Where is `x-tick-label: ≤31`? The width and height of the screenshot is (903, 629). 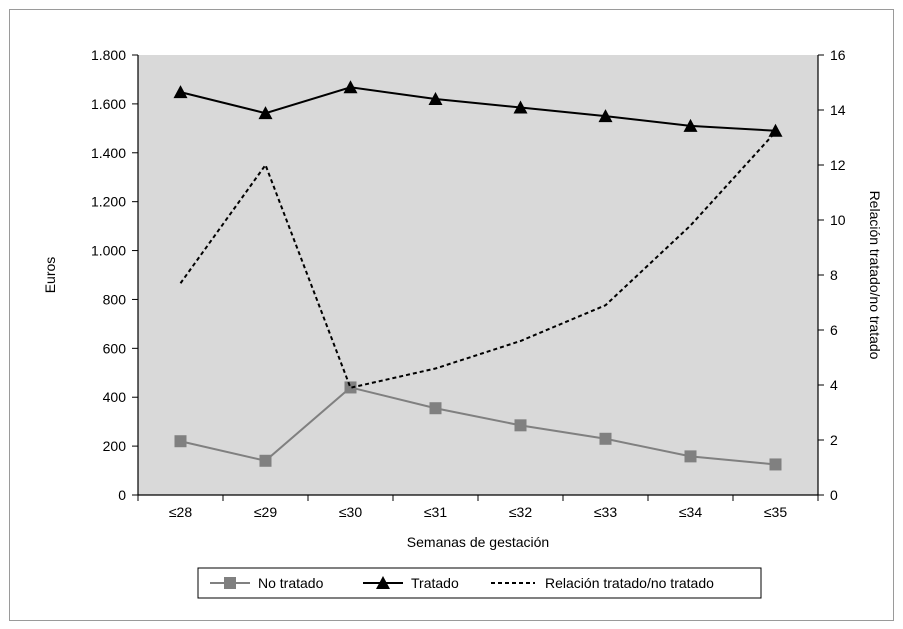 x-tick-label: ≤31 is located at coordinates (435, 512).